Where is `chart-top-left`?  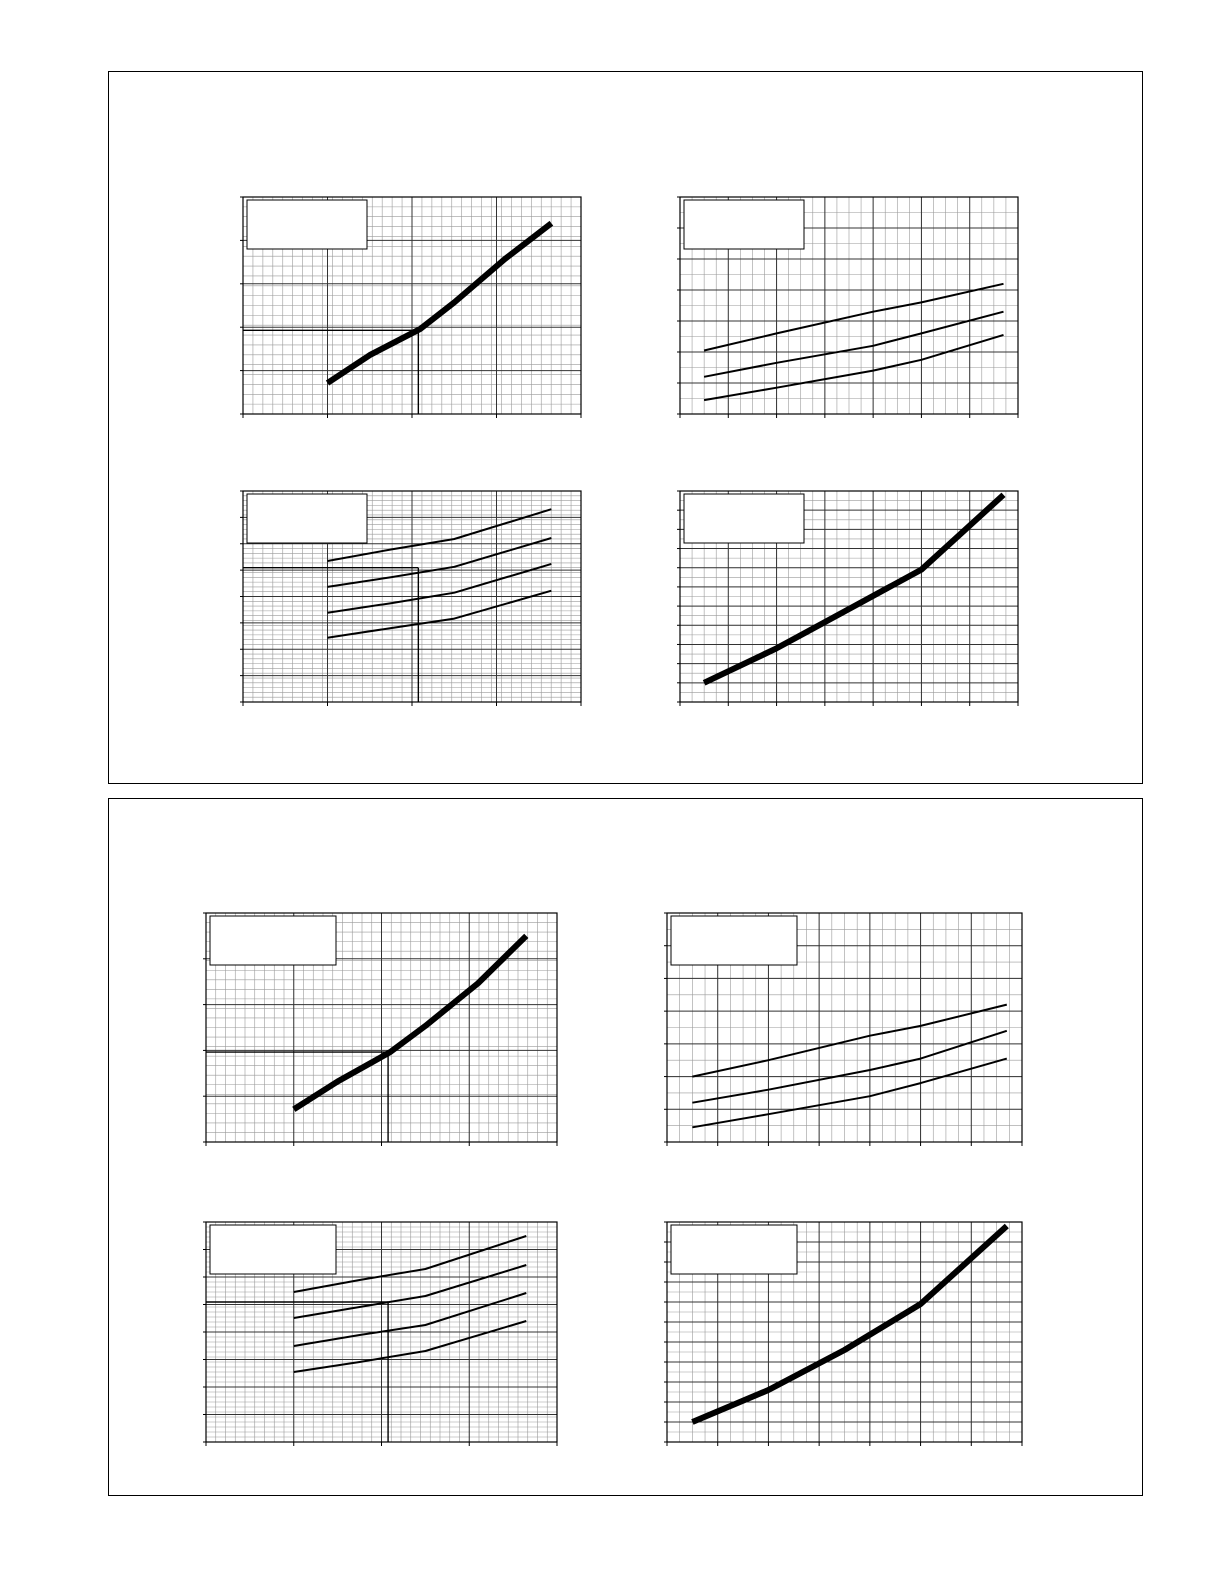 chart-top-left is located at coordinates (411, 307).